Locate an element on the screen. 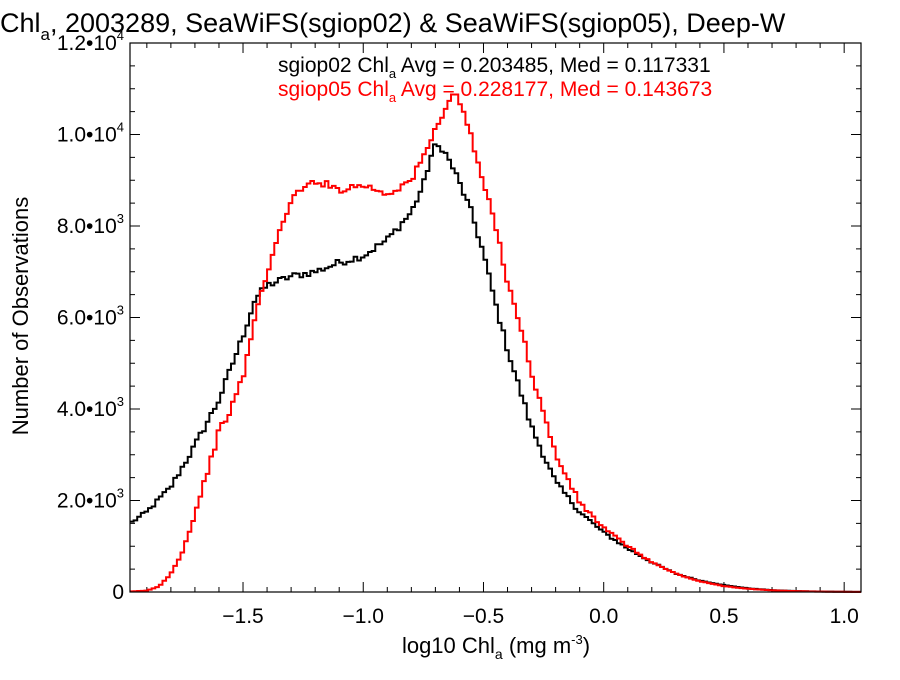 The width and height of the screenshot is (900, 680). y-tick-label-base: 0 is located at coordinates (118, 592).